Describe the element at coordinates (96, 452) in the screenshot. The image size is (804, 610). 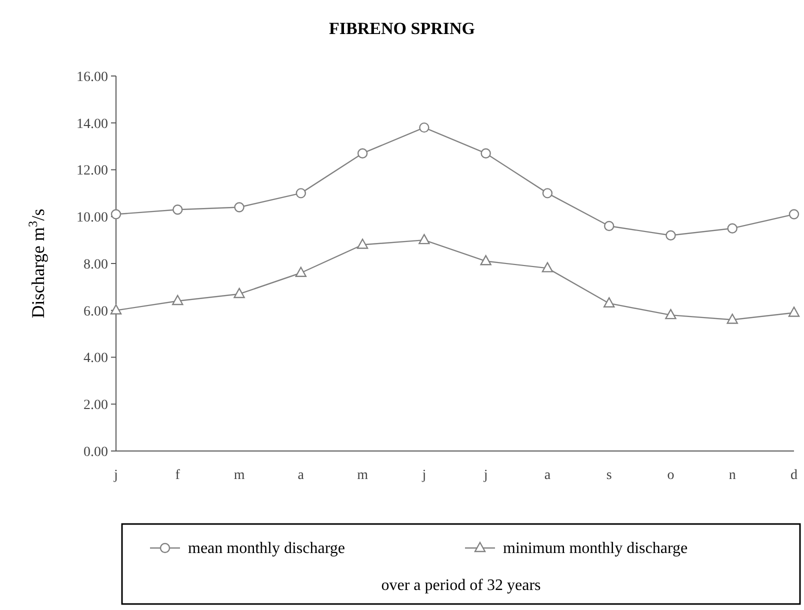
I see `y-tick-label: 0.00` at that location.